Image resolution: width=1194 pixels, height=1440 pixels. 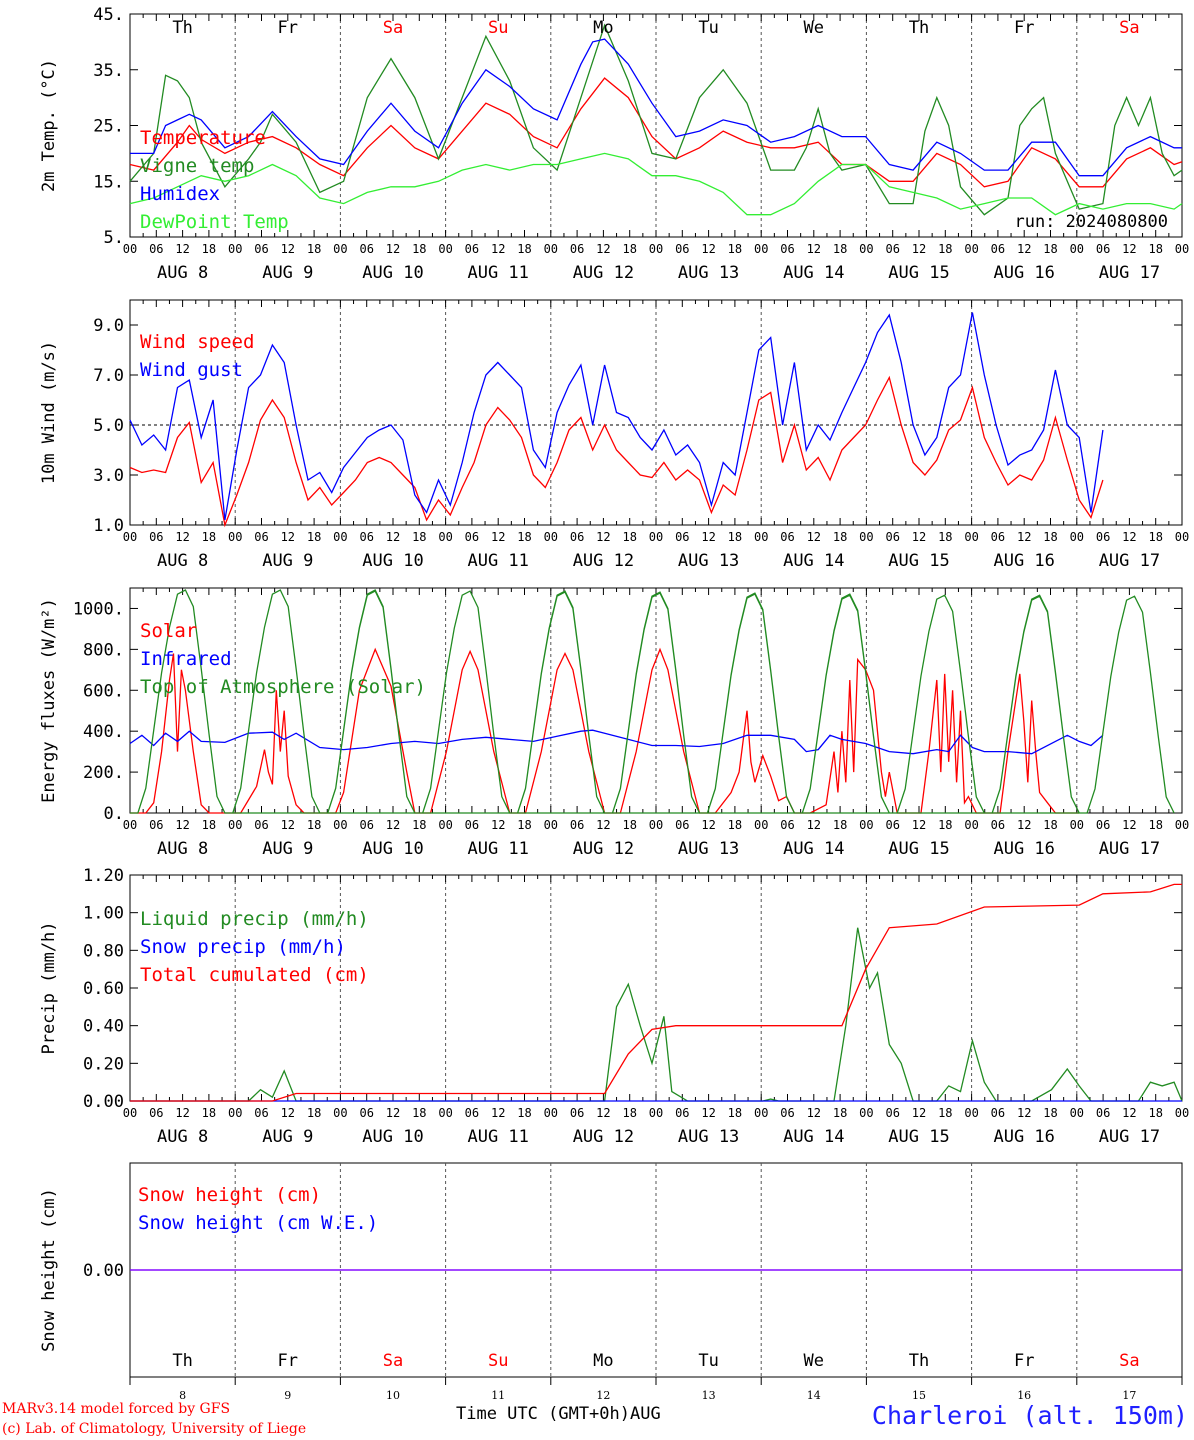 What do you see at coordinates (498, 1395) in the screenshot?
I see `day-number: 11` at bounding box center [498, 1395].